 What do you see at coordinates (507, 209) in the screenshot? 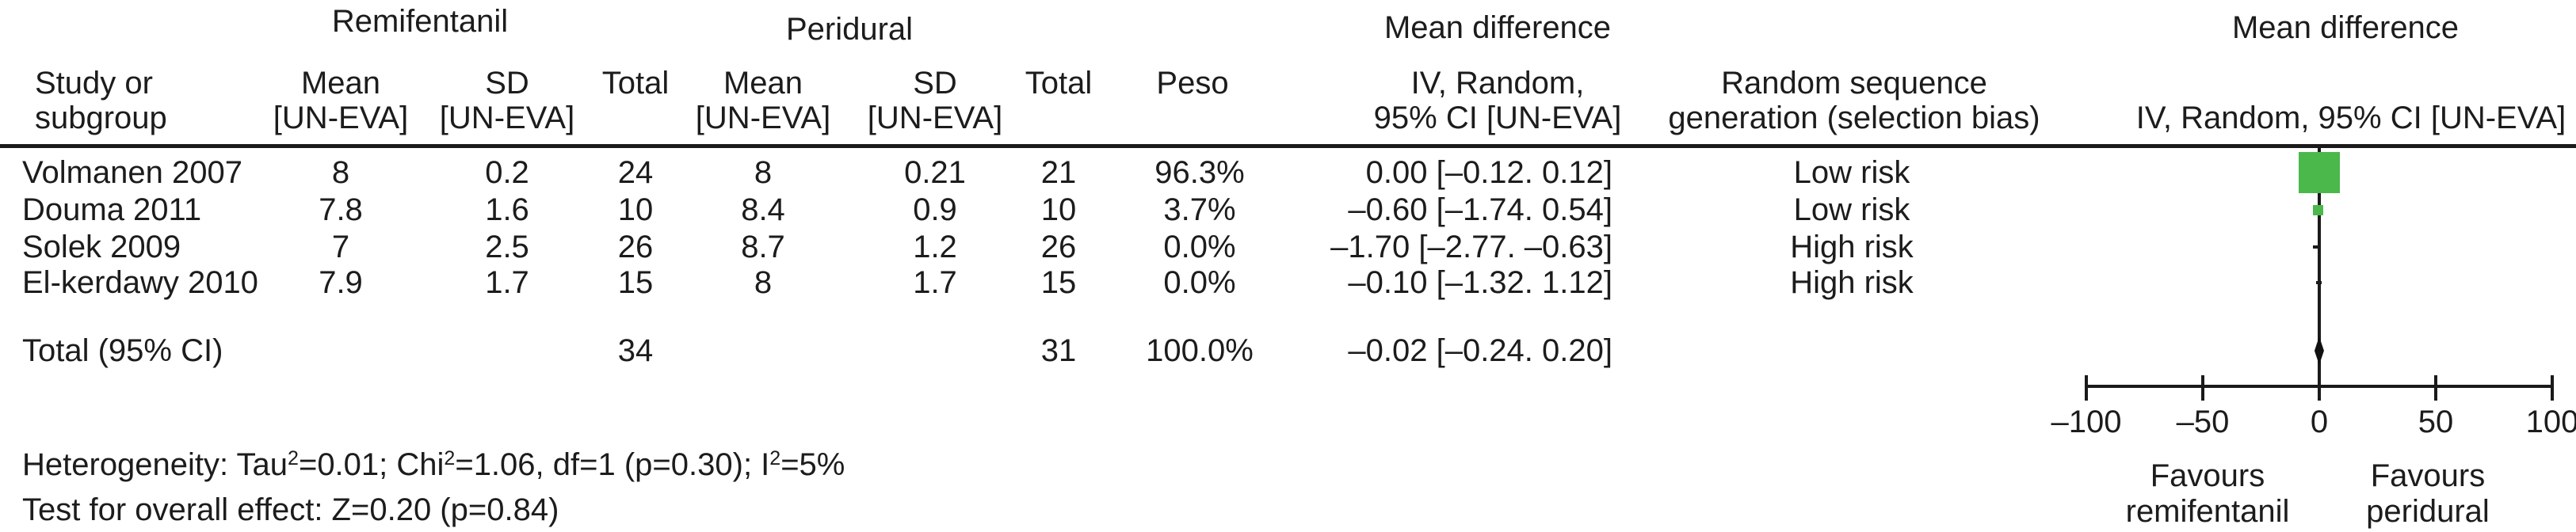
I see `sd-remifentanil: 1.6` at bounding box center [507, 209].